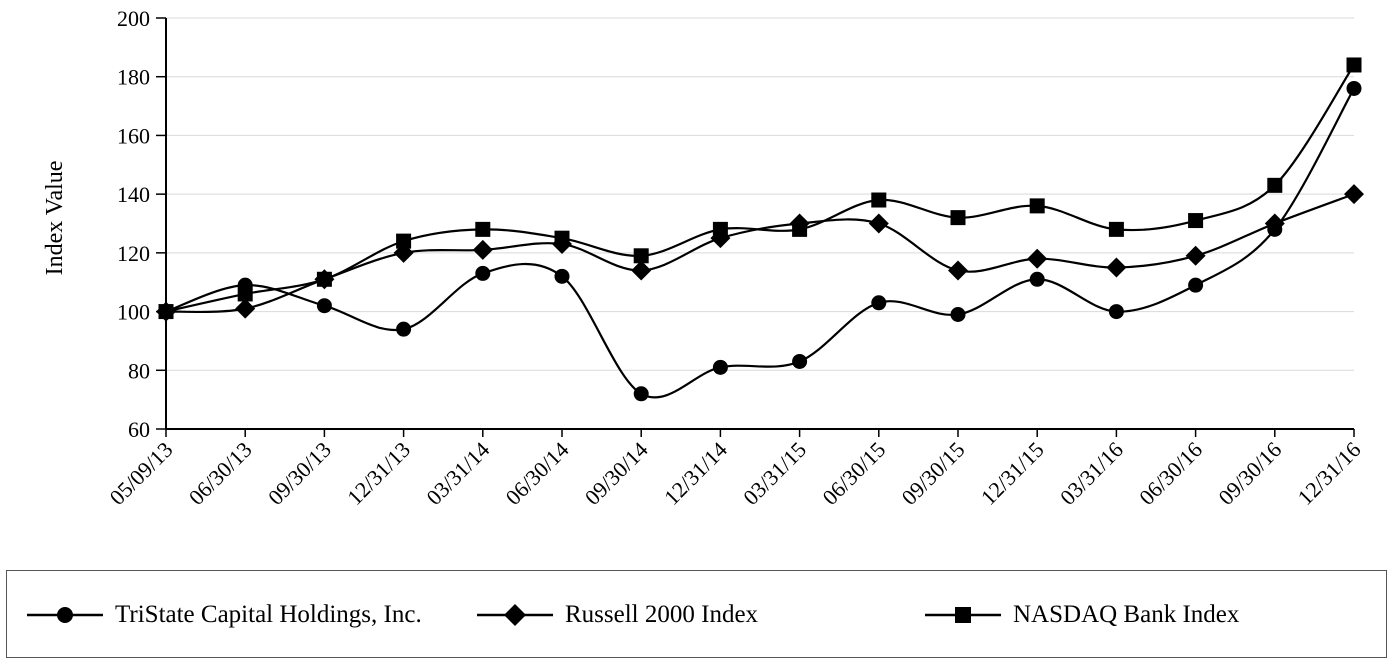  Describe the element at coordinates (139, 429) in the screenshot. I see `y-tick-label: 60` at that location.